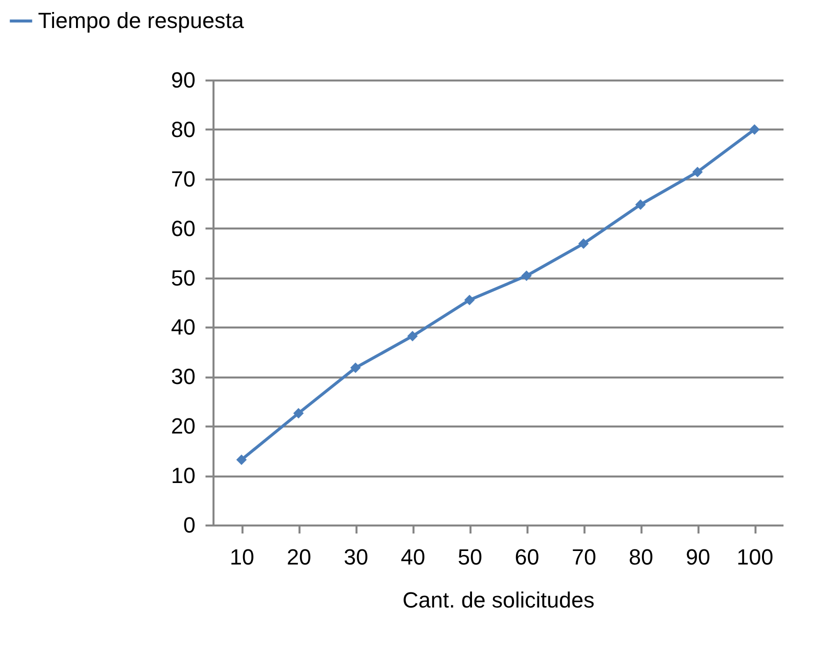 This screenshot has height=646, width=835. What do you see at coordinates (698, 557) in the screenshot?
I see `x-tick-label: 90` at bounding box center [698, 557].